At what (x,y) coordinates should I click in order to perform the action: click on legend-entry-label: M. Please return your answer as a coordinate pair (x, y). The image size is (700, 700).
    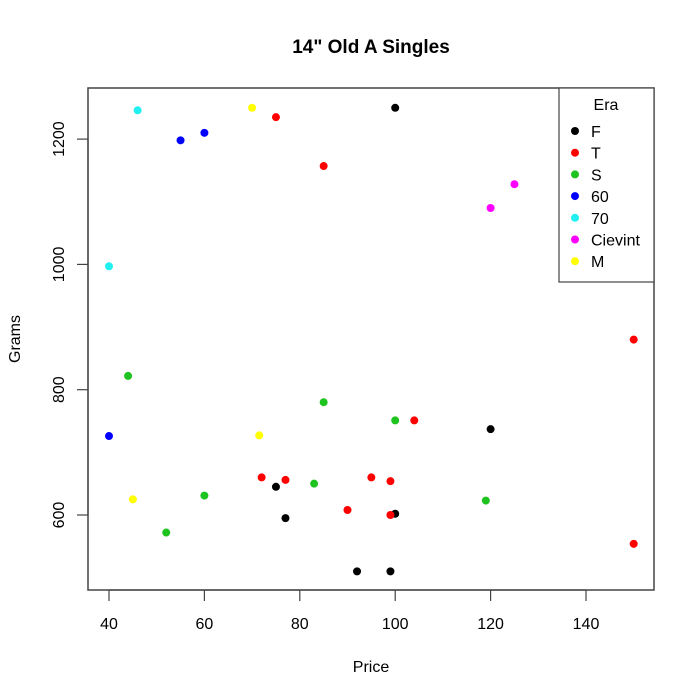
    Looking at the image, I should click on (597, 262).